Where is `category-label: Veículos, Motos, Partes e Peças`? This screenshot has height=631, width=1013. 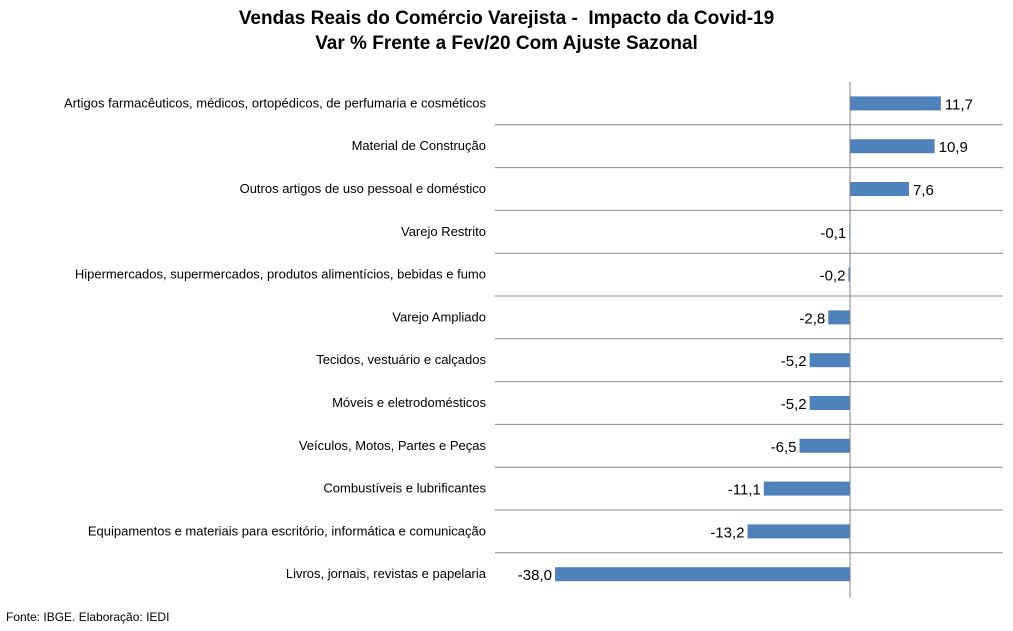
category-label: Veículos, Motos, Partes e Peças is located at coordinates (393, 445).